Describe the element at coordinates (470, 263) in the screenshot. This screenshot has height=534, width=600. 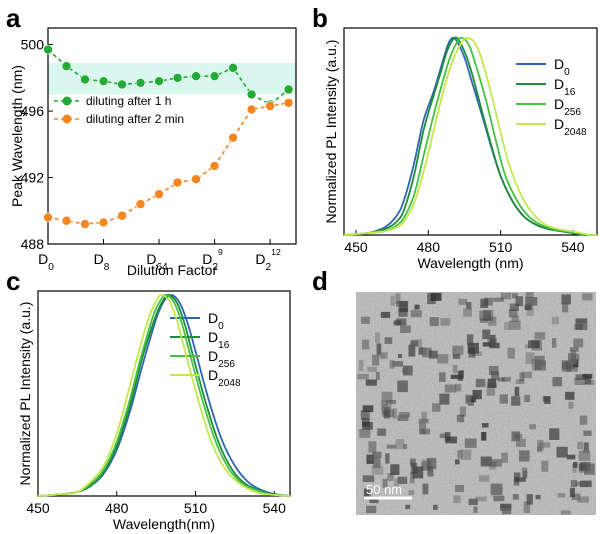
I see `x-axis-label: Wavelength (nm)` at that location.